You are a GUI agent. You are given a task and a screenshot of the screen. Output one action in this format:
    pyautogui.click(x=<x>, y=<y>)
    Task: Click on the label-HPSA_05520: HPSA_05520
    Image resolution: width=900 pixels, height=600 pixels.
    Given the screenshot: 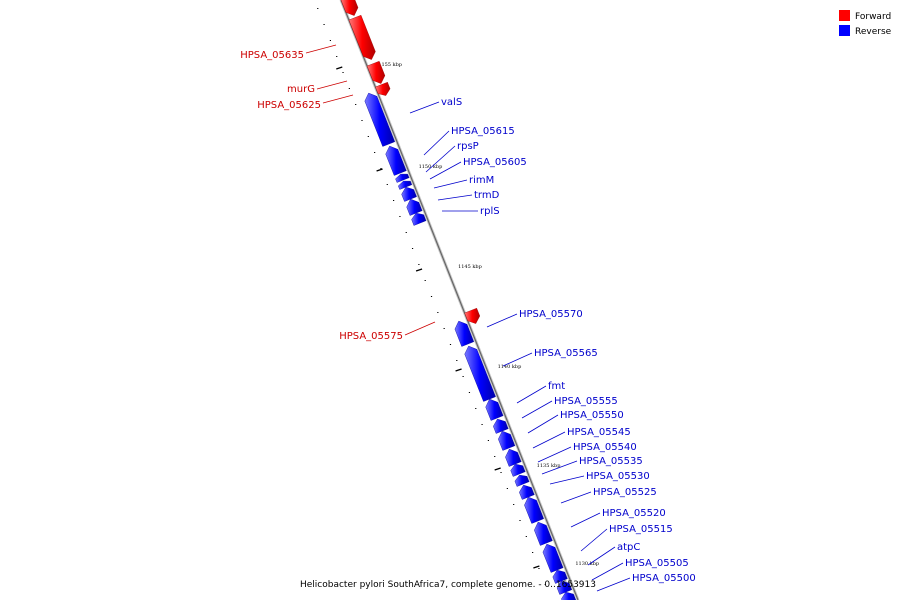 What is the action you would take?
    pyautogui.click(x=618, y=518)
    